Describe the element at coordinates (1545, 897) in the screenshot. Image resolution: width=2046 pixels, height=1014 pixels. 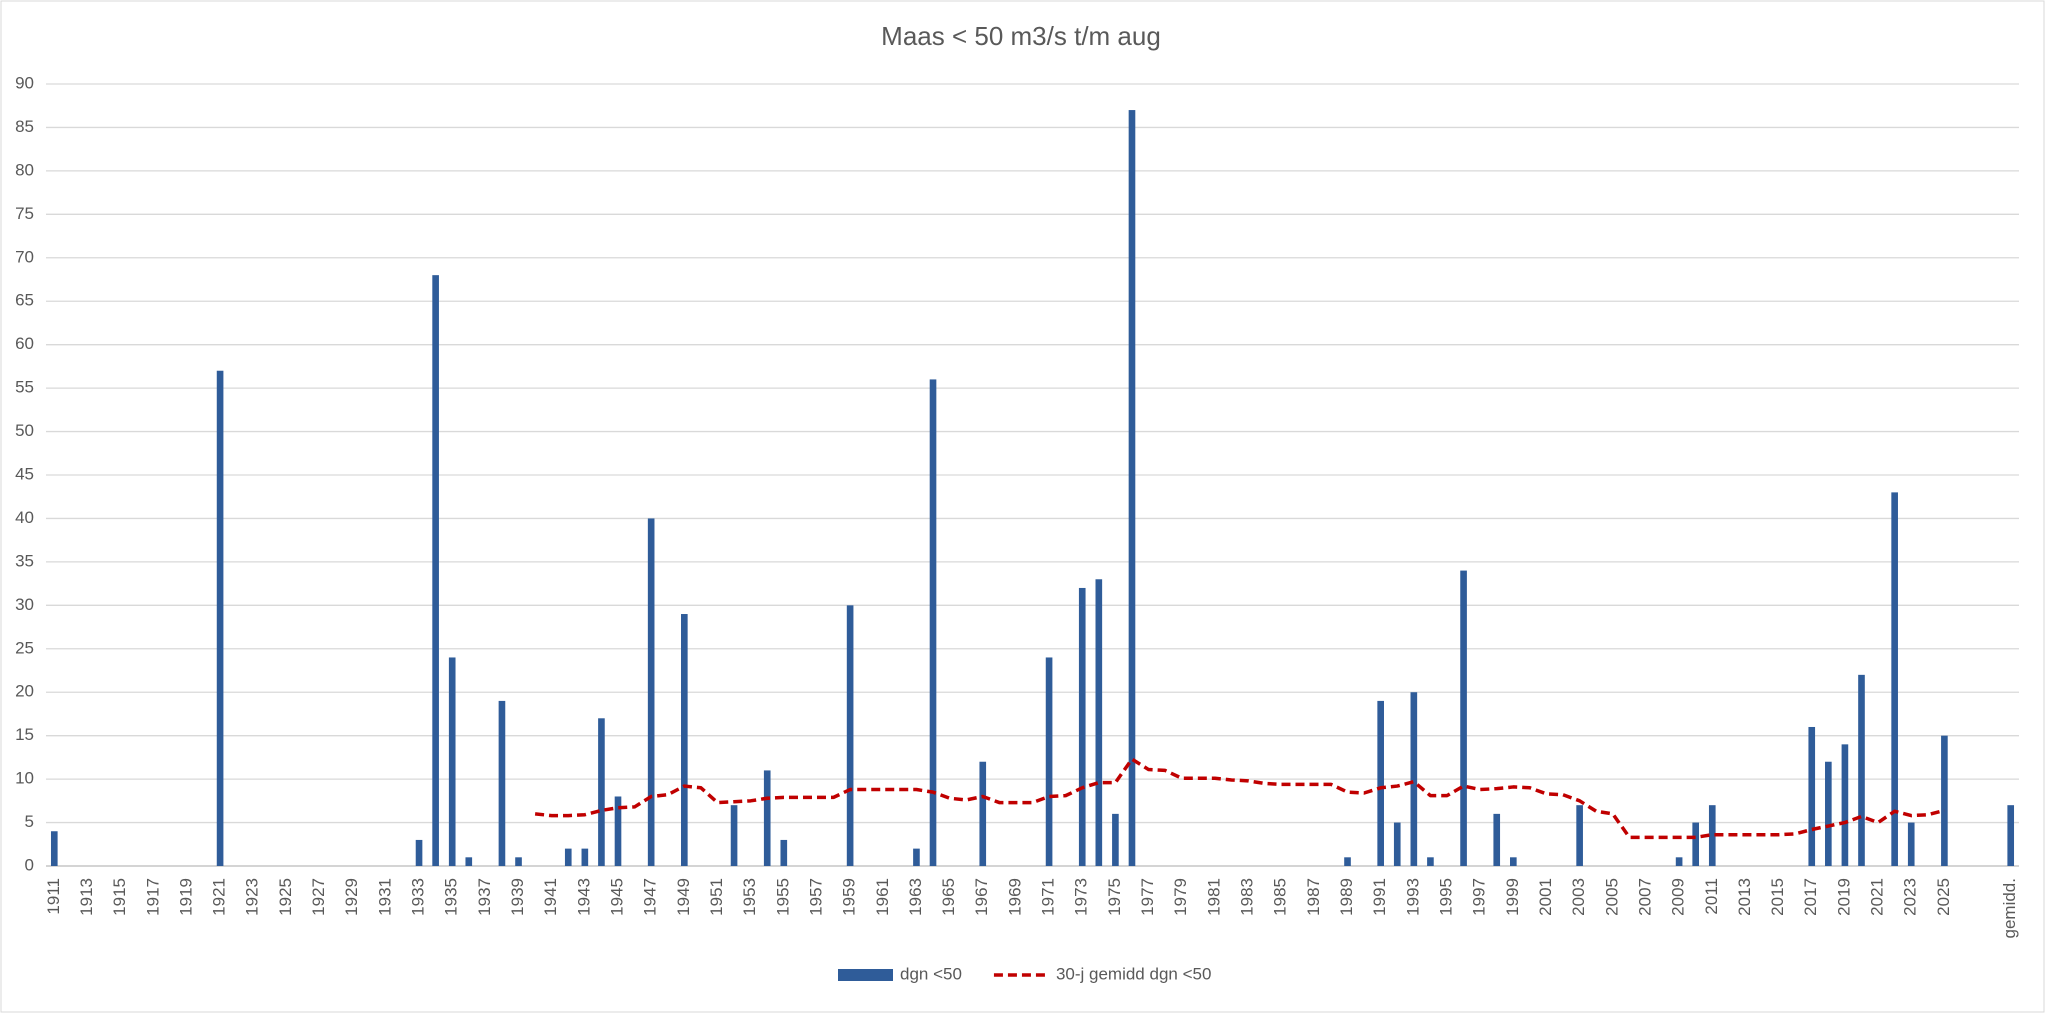
I see `x-tick-label: 2001` at that location.